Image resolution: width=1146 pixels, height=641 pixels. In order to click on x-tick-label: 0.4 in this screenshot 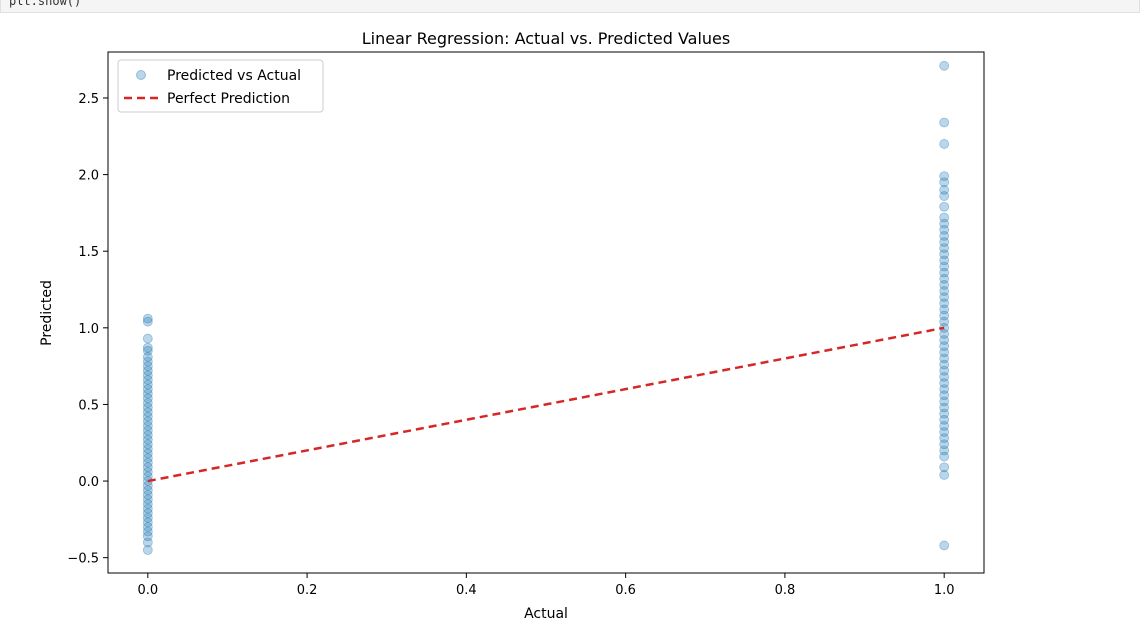, I will do `click(466, 590)`.